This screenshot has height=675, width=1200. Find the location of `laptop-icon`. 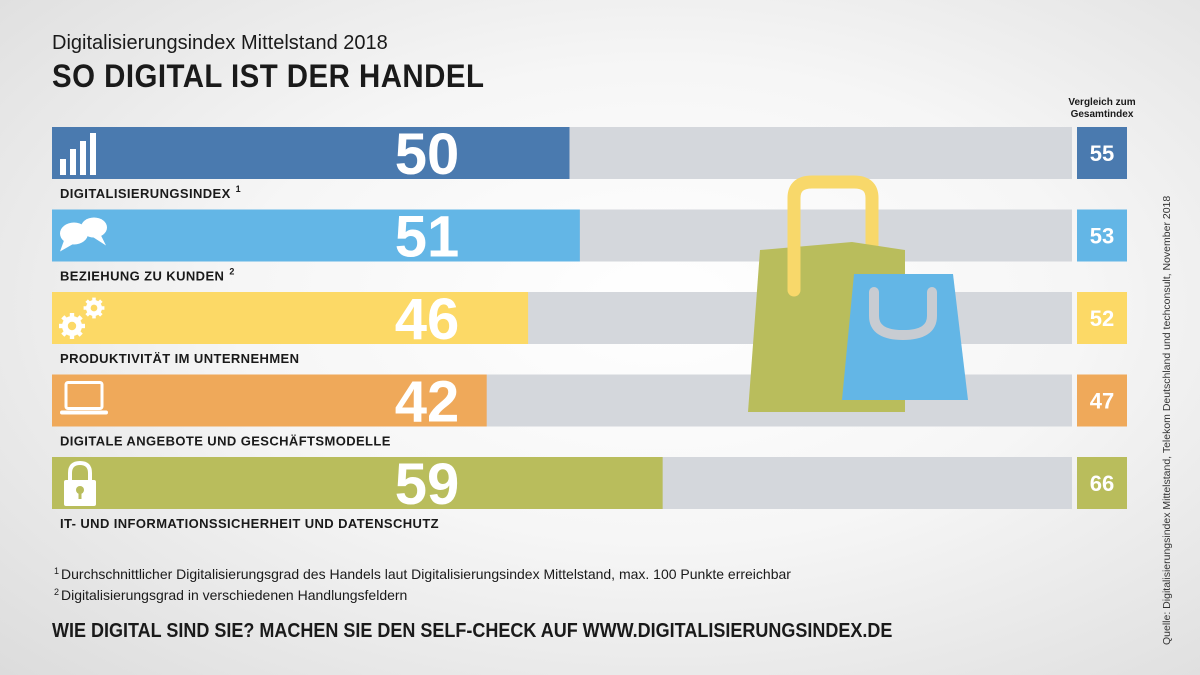

laptop-icon is located at coordinates (84, 398).